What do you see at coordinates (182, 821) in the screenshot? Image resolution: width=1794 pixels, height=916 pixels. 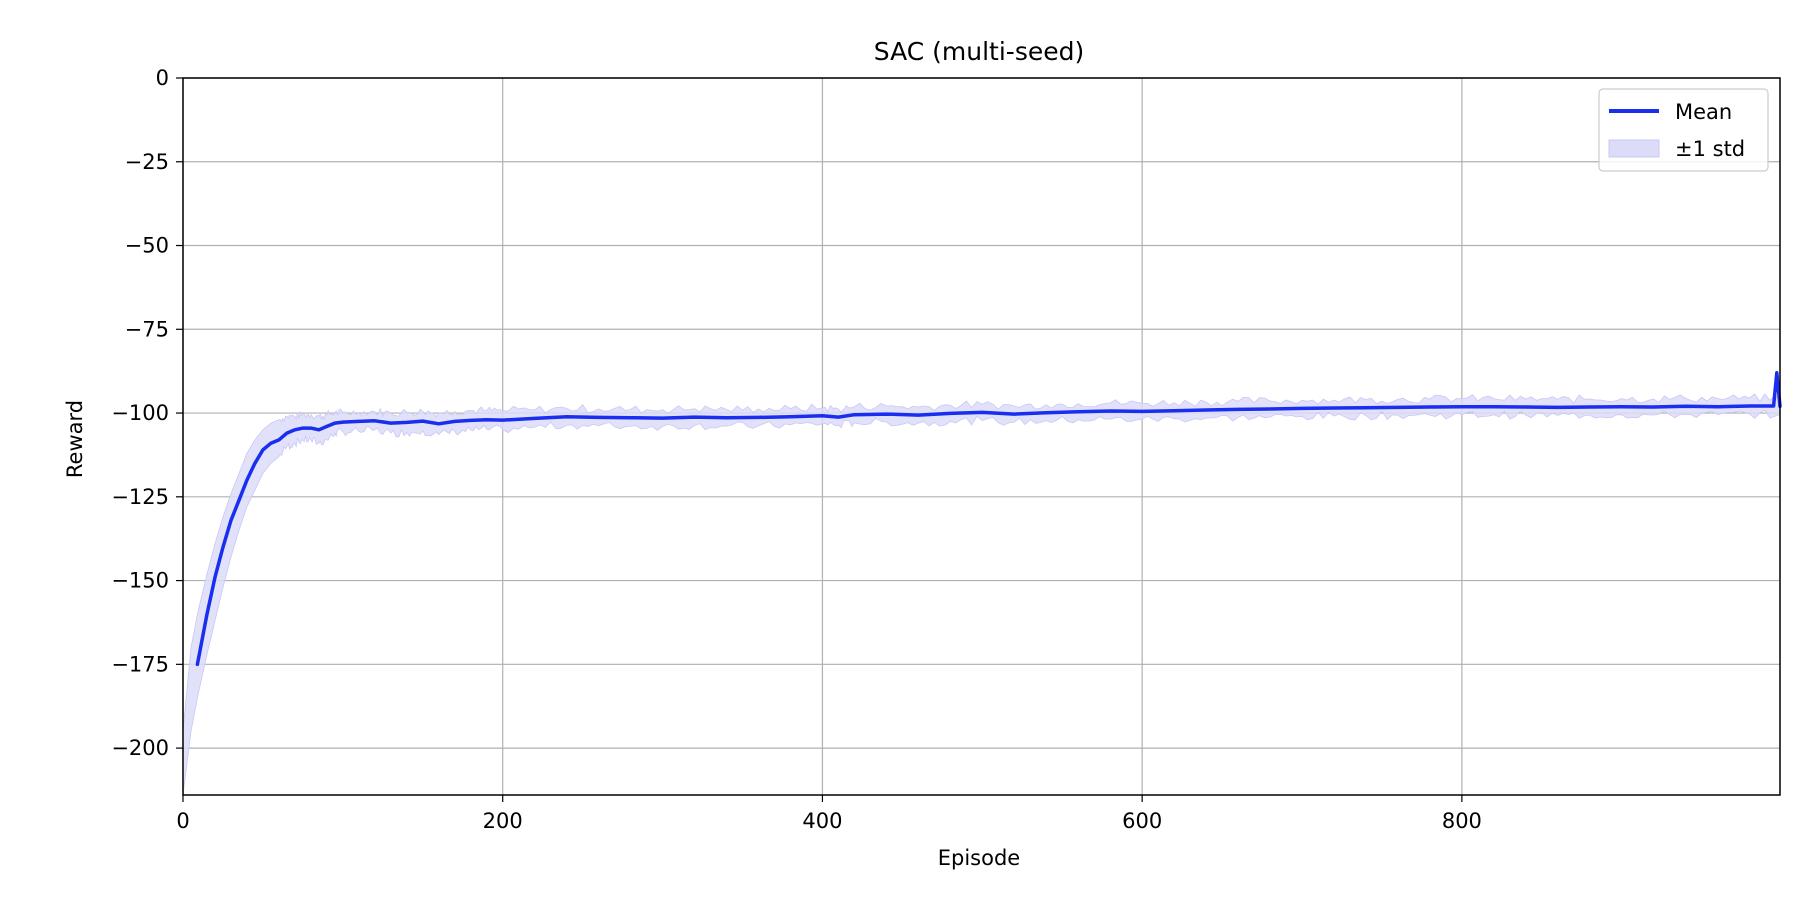 I see `x-tick-label: 0` at bounding box center [182, 821].